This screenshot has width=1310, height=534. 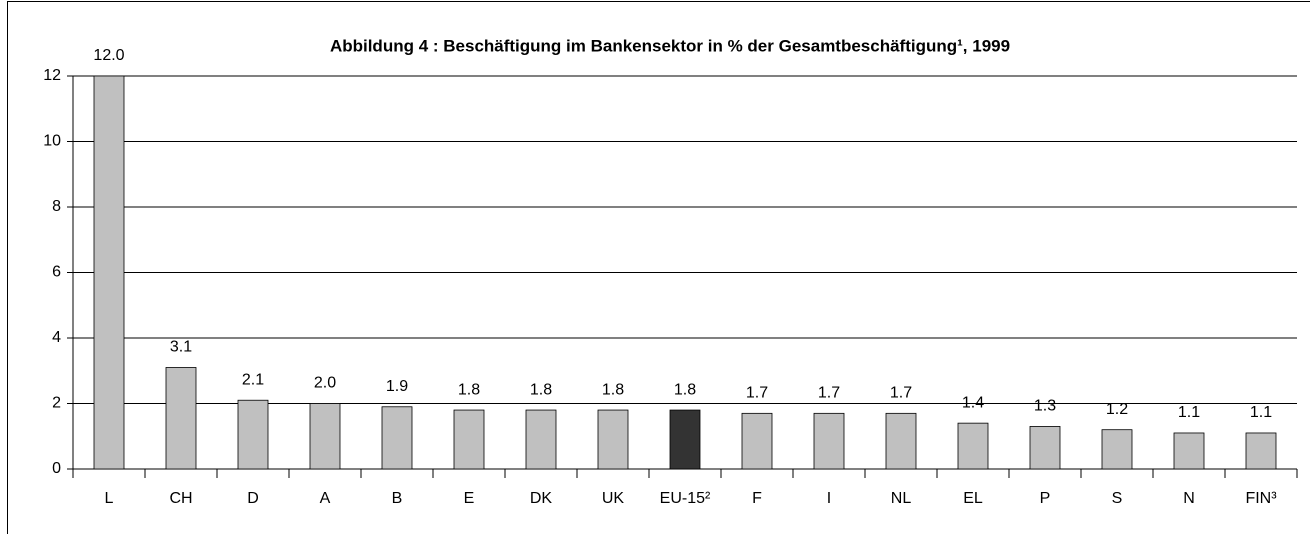 What do you see at coordinates (52, 75) in the screenshot?
I see `y-tick-label: 12` at bounding box center [52, 75].